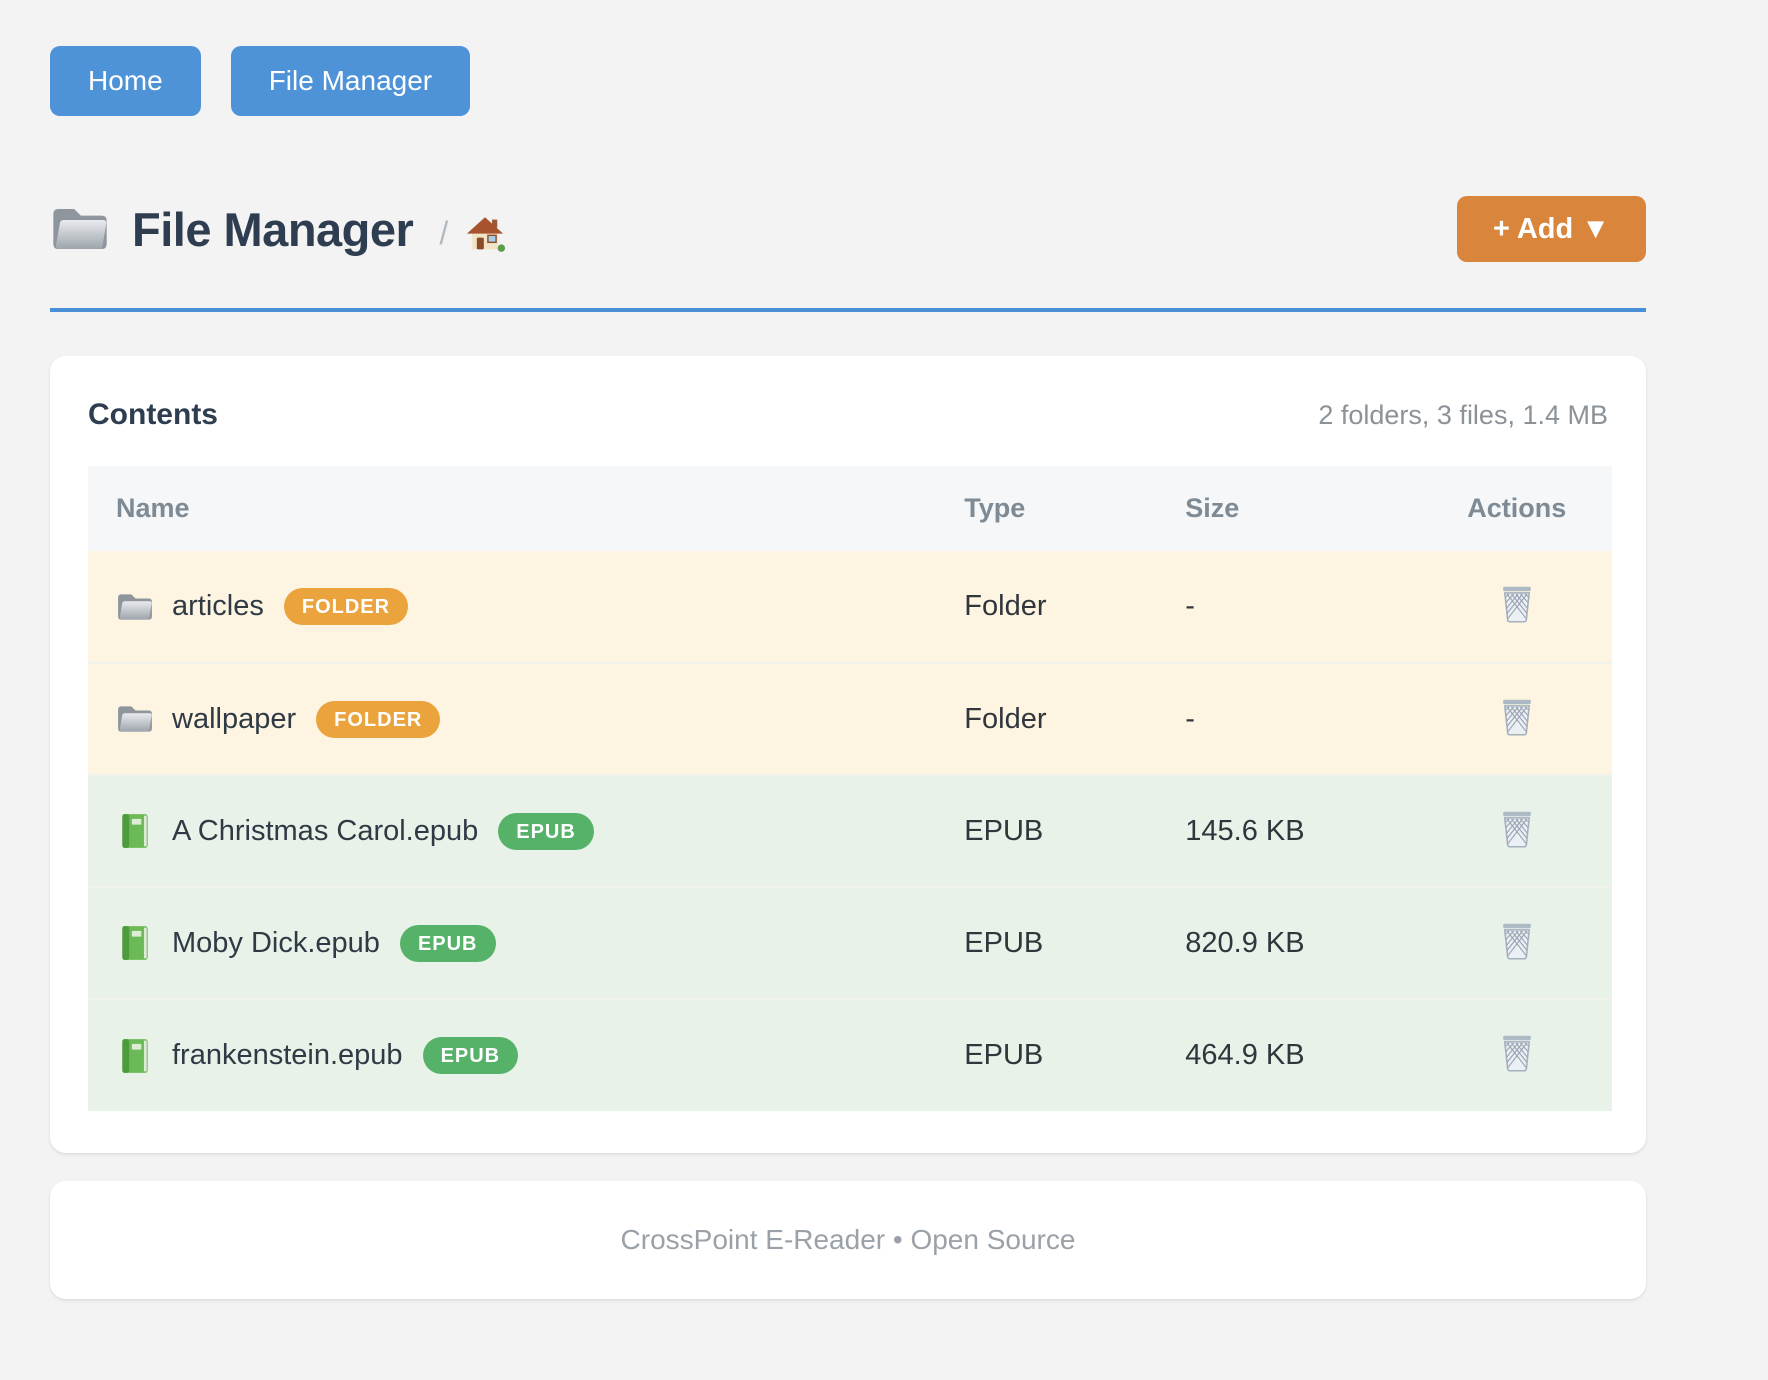  Describe the element at coordinates (276, 942) in the screenshot. I see `file-name: Moby Dick.epub` at that location.